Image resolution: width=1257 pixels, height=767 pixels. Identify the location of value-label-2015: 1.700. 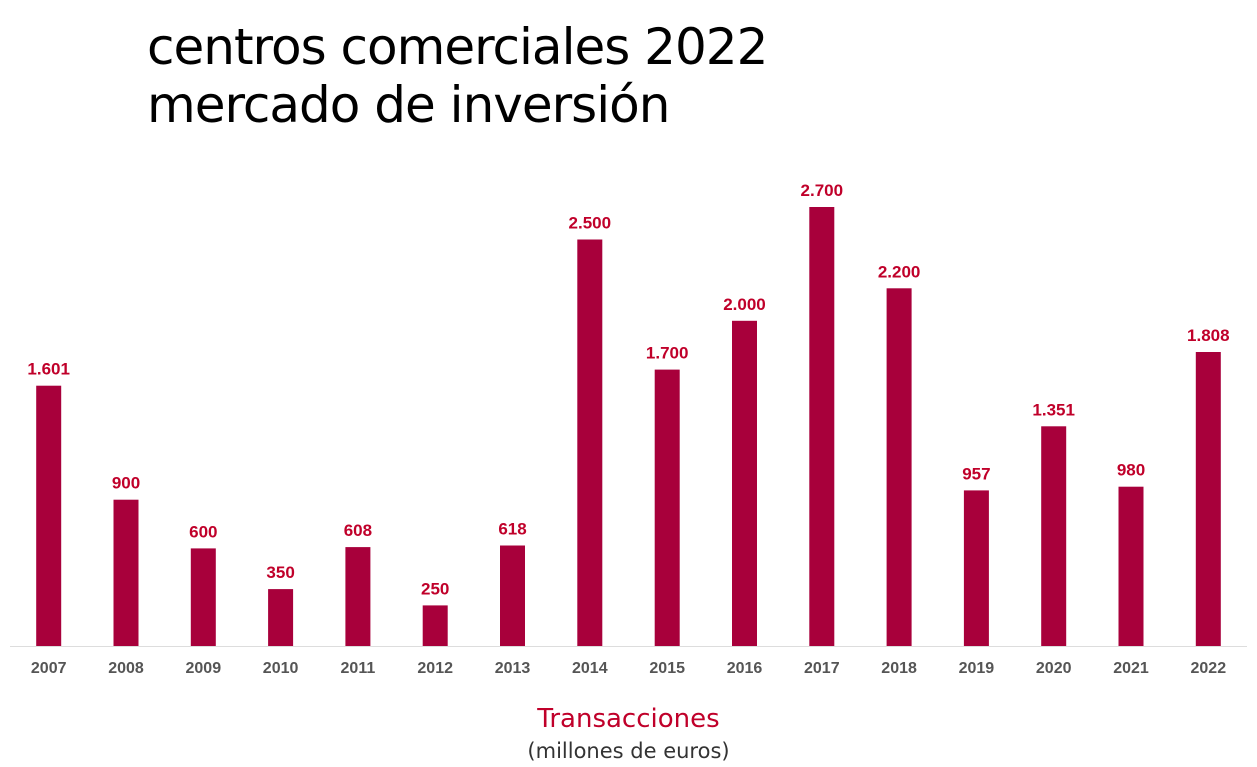
(667, 353).